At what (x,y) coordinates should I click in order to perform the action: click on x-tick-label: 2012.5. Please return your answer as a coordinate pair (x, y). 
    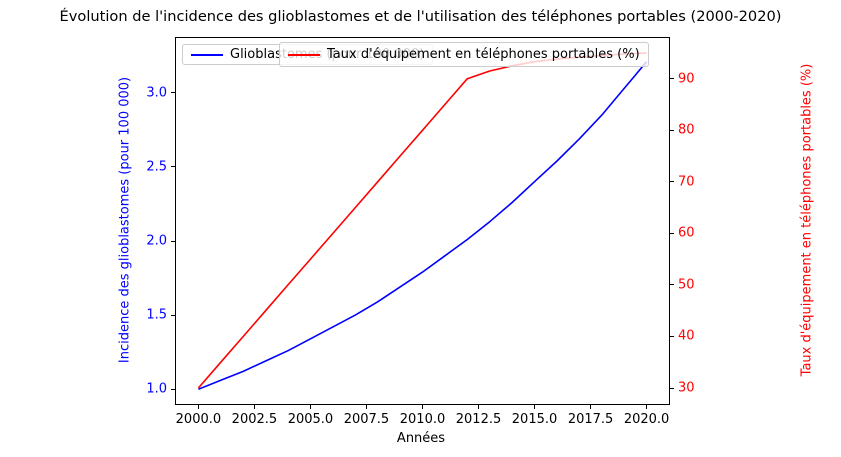
    Looking at the image, I should click on (478, 419).